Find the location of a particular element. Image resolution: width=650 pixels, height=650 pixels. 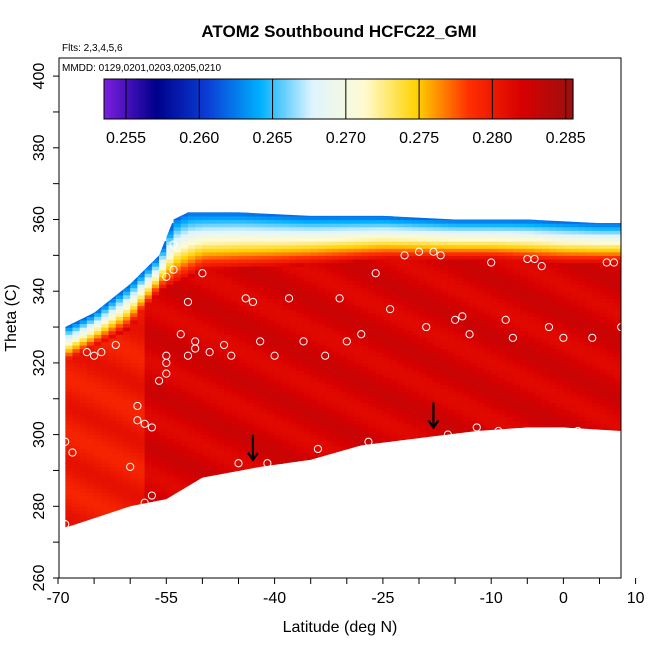

colorbar-tick-label: 0.285 is located at coordinates (566, 138).